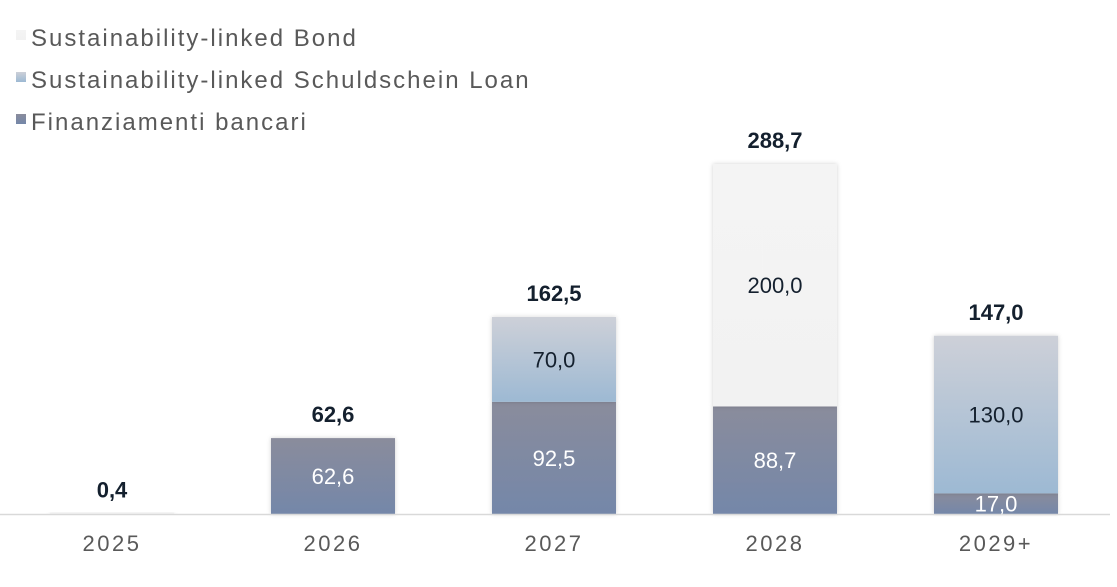 The width and height of the screenshot is (1117, 587). What do you see at coordinates (775, 543) in the screenshot?
I see `x-tick-label: 2028` at bounding box center [775, 543].